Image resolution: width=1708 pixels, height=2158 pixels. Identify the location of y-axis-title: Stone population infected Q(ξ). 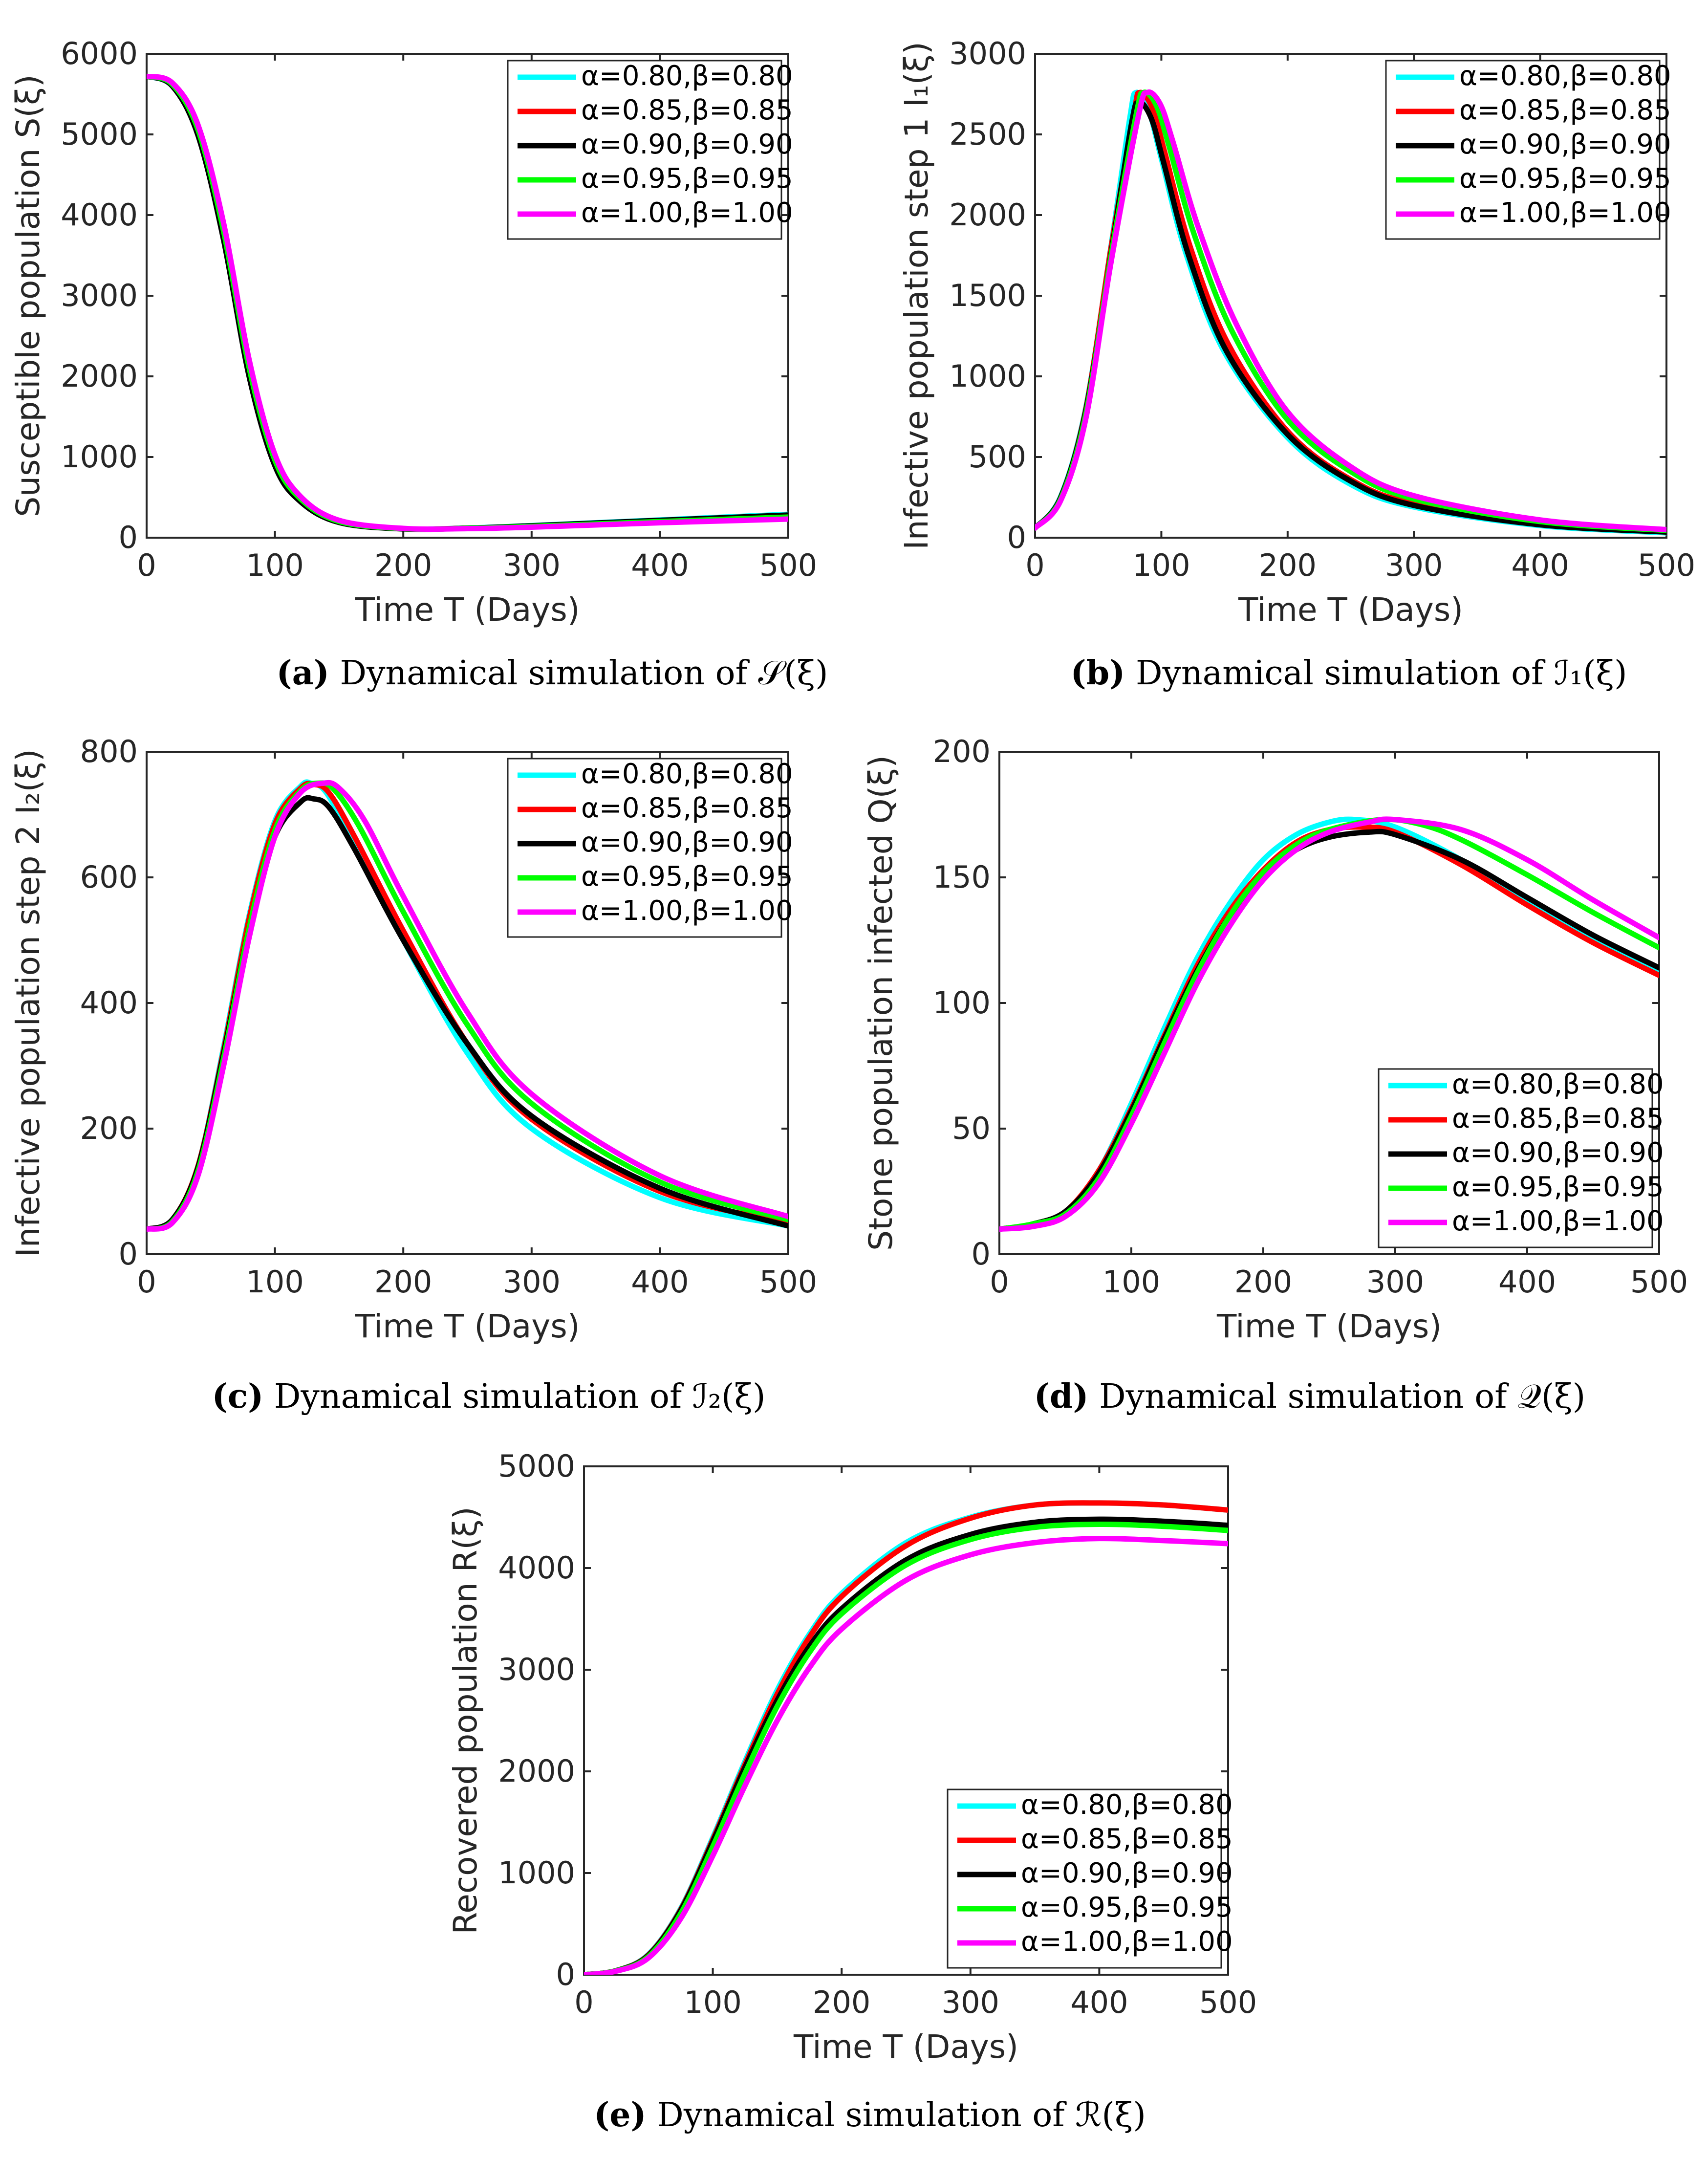
(881, 1003).